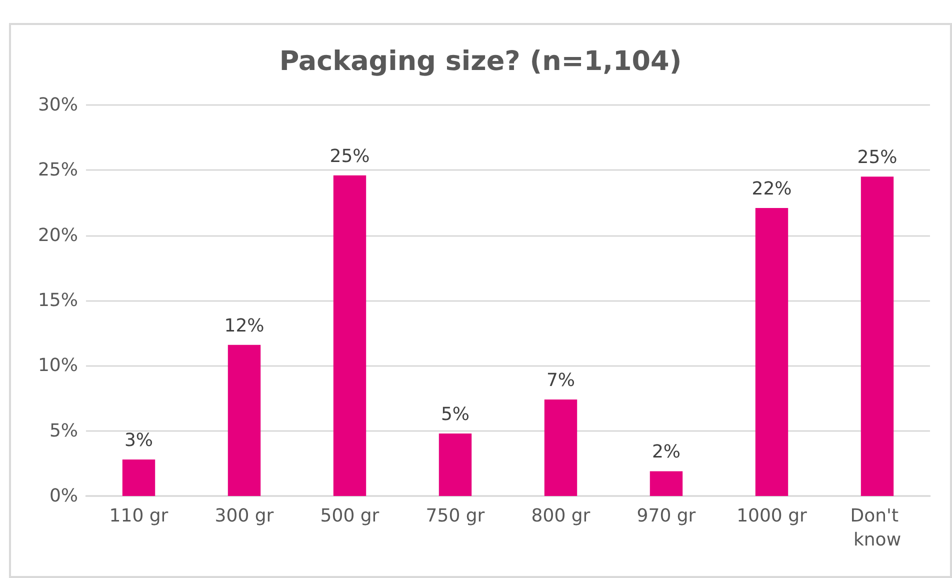 Image resolution: width=952 pixels, height=578 pixels. I want to click on data-label: 22%, so click(772, 189).